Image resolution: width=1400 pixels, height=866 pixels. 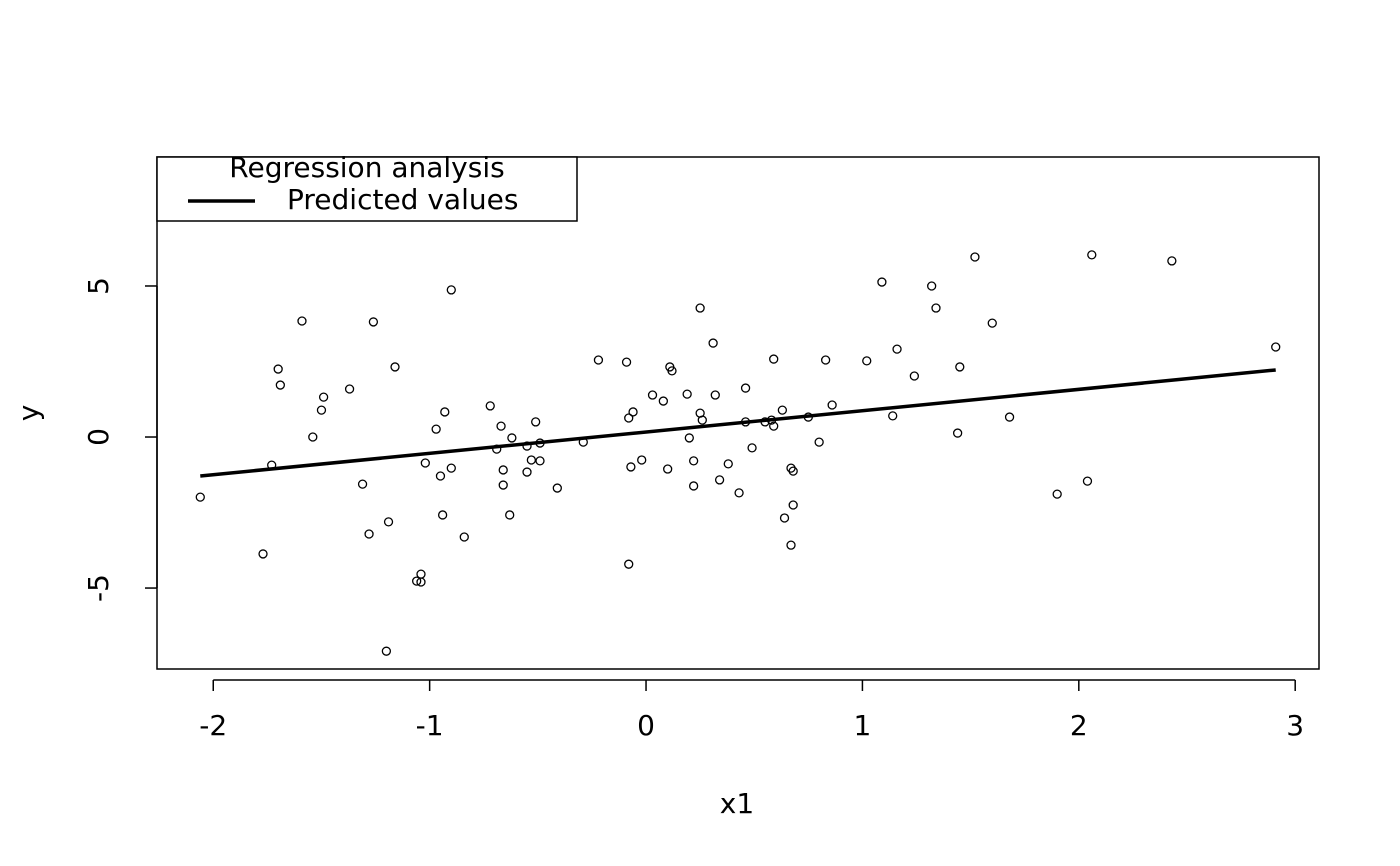 What do you see at coordinates (1295, 725) in the screenshot?
I see `x-tick-label: 3` at bounding box center [1295, 725].